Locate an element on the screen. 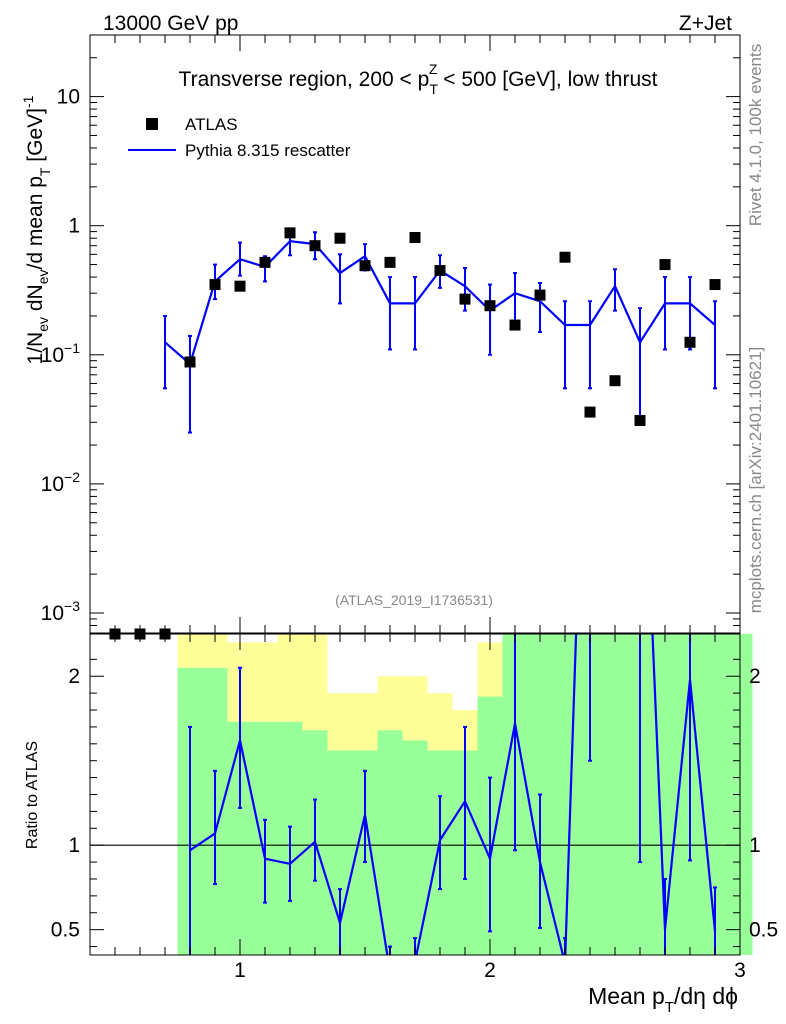 The height and width of the screenshot is (1024, 786). x-axis-label: Mean pT/dη dϕ is located at coordinates (663, 999).